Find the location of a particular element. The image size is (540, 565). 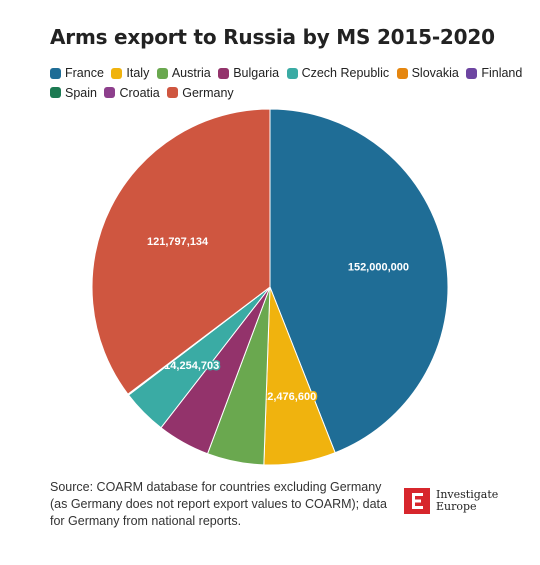

legend-item-austria: Austria is located at coordinates (183, 73).